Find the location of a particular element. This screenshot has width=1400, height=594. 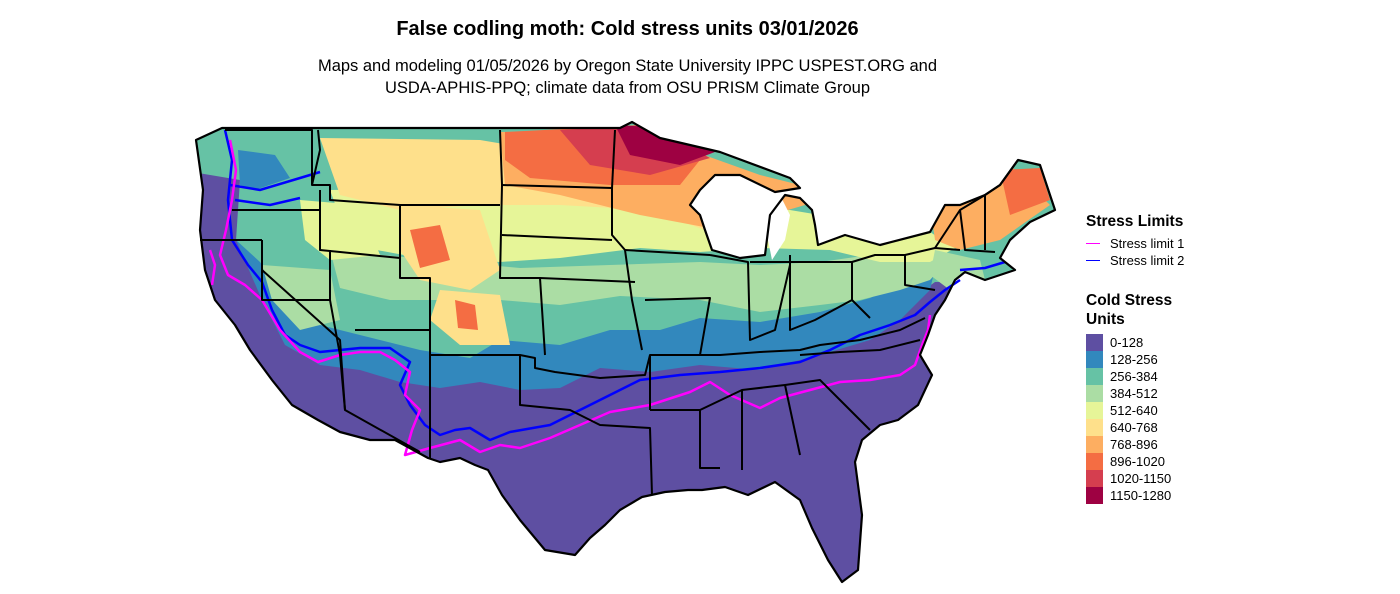

legend-label: Stress limit 1 is located at coordinates (1147, 243).